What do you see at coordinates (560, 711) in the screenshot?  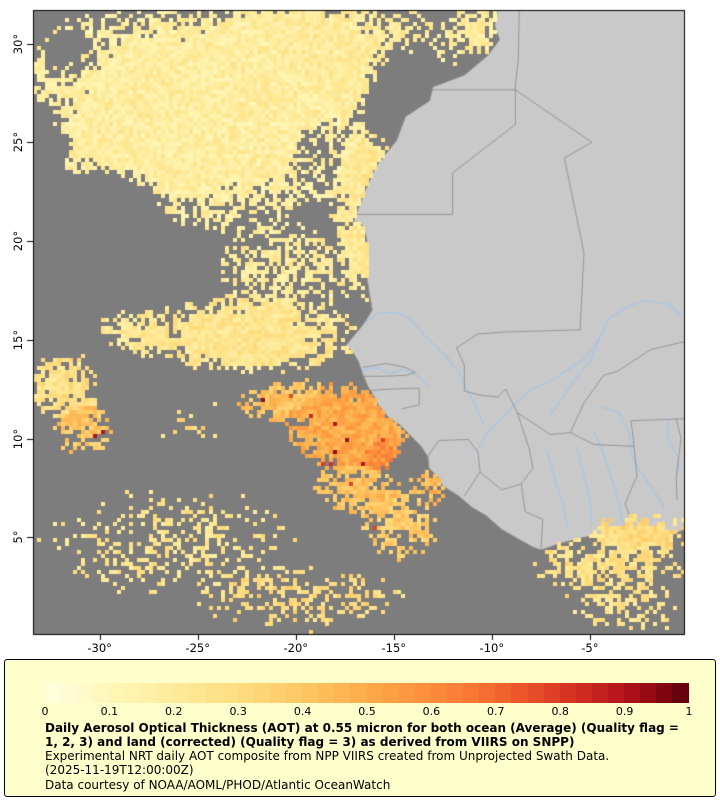 I see `colorbar-tick-label: 0.8` at bounding box center [560, 711].